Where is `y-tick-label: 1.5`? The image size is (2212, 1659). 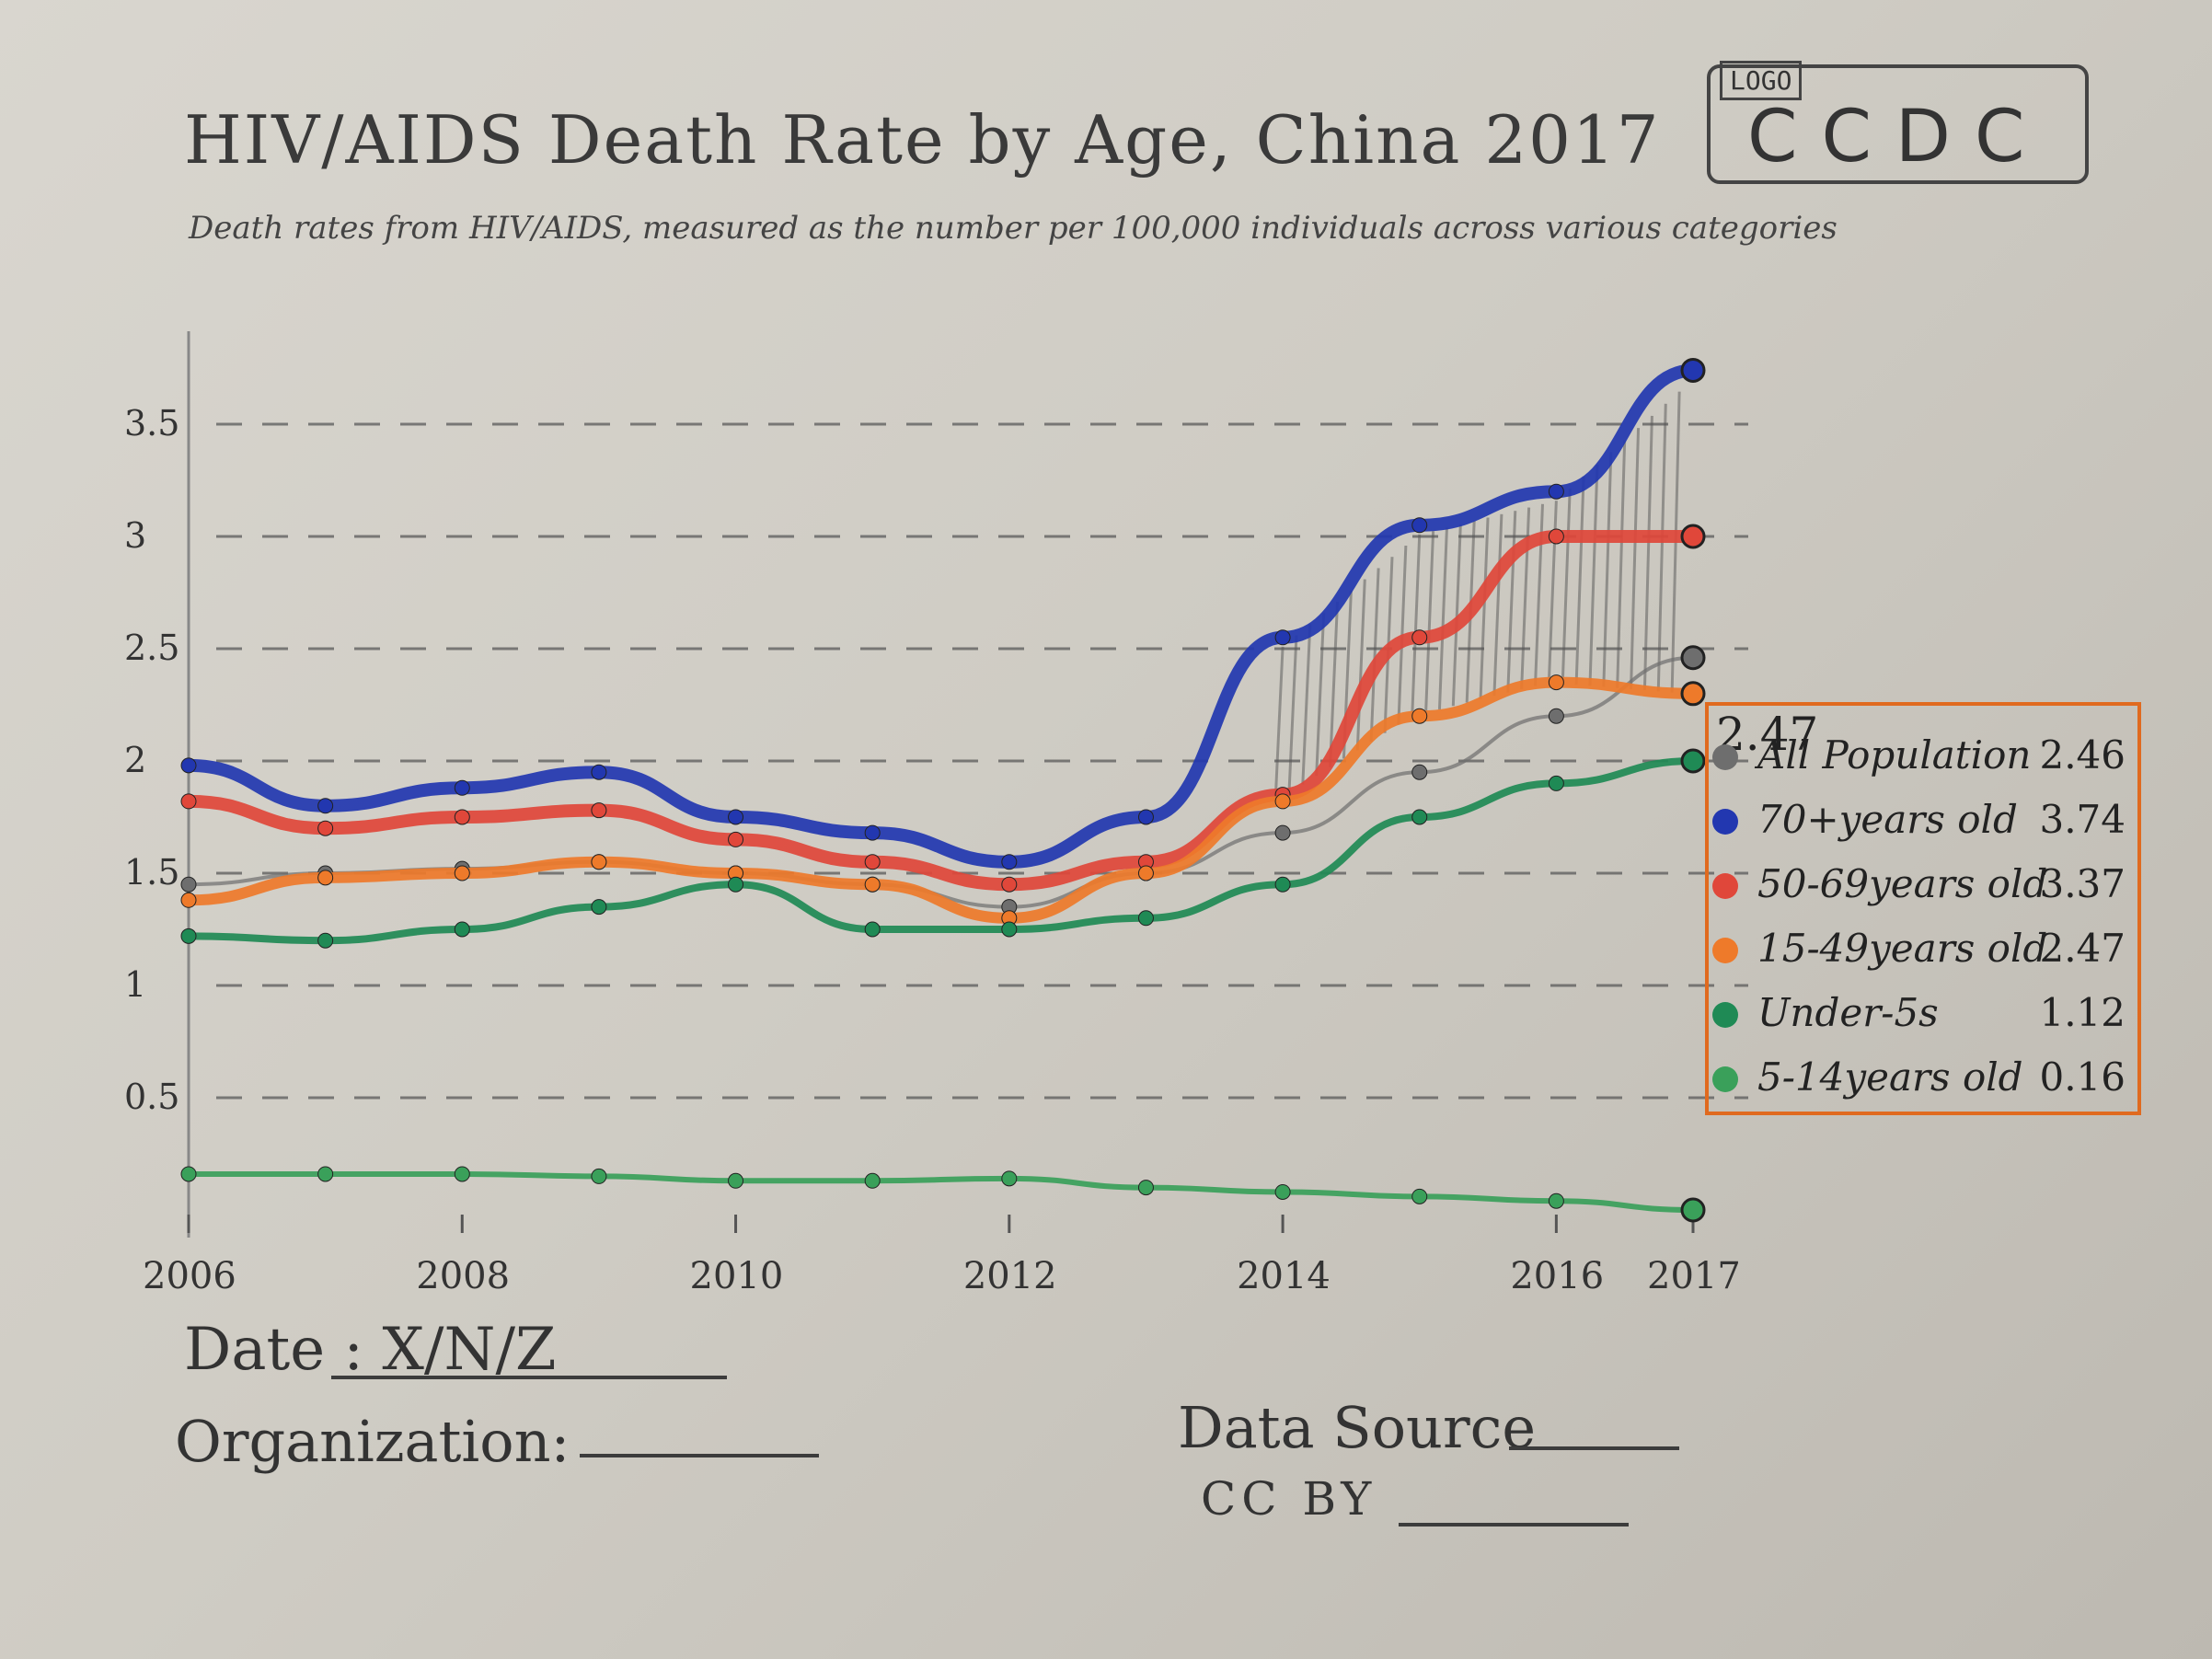 y-tick-label: 1.5 is located at coordinates (151, 872).